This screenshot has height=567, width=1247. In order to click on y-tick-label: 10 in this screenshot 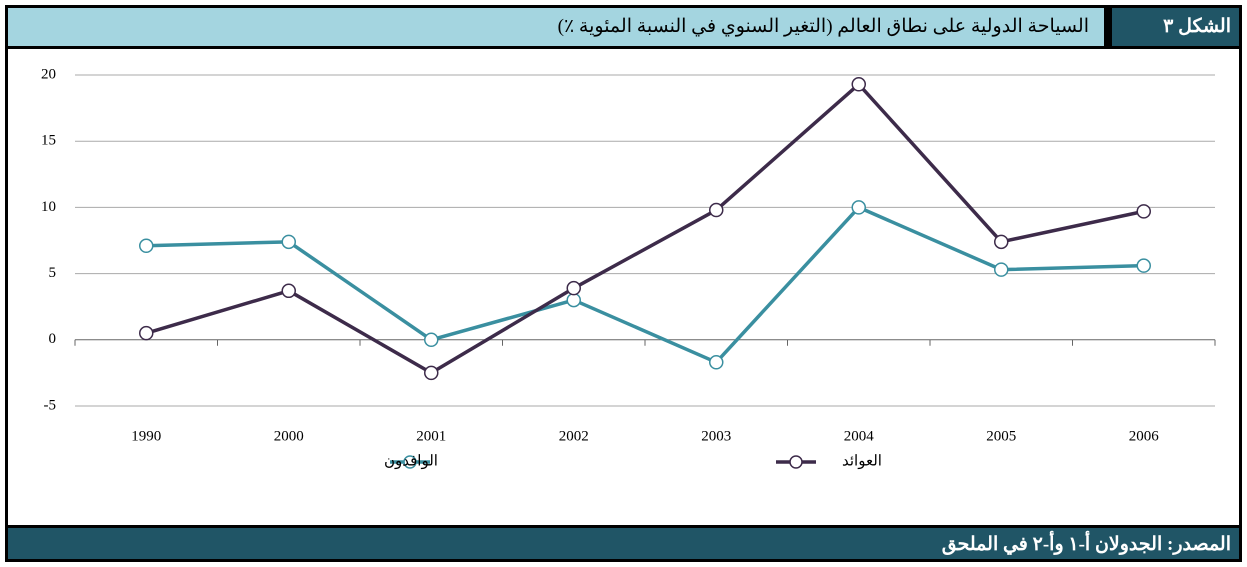, I will do `click(48, 207)`.